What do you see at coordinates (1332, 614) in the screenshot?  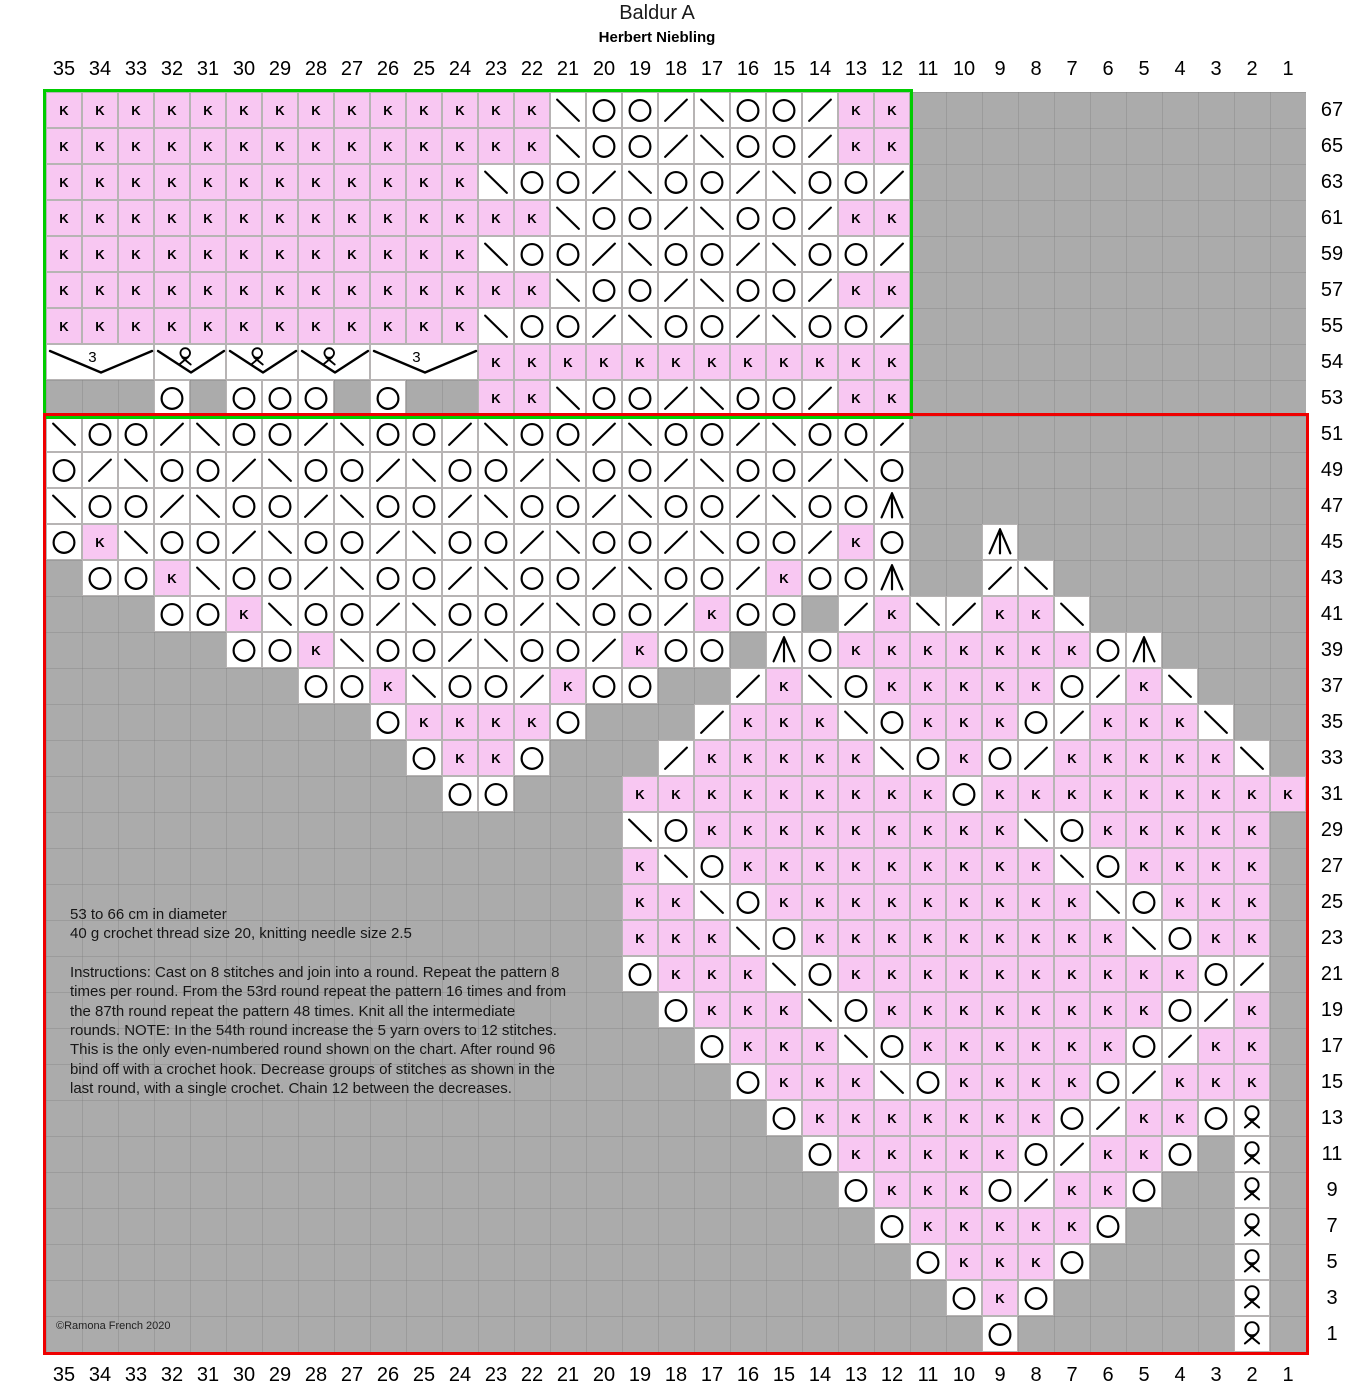 I see `row-label: 41` at bounding box center [1332, 614].